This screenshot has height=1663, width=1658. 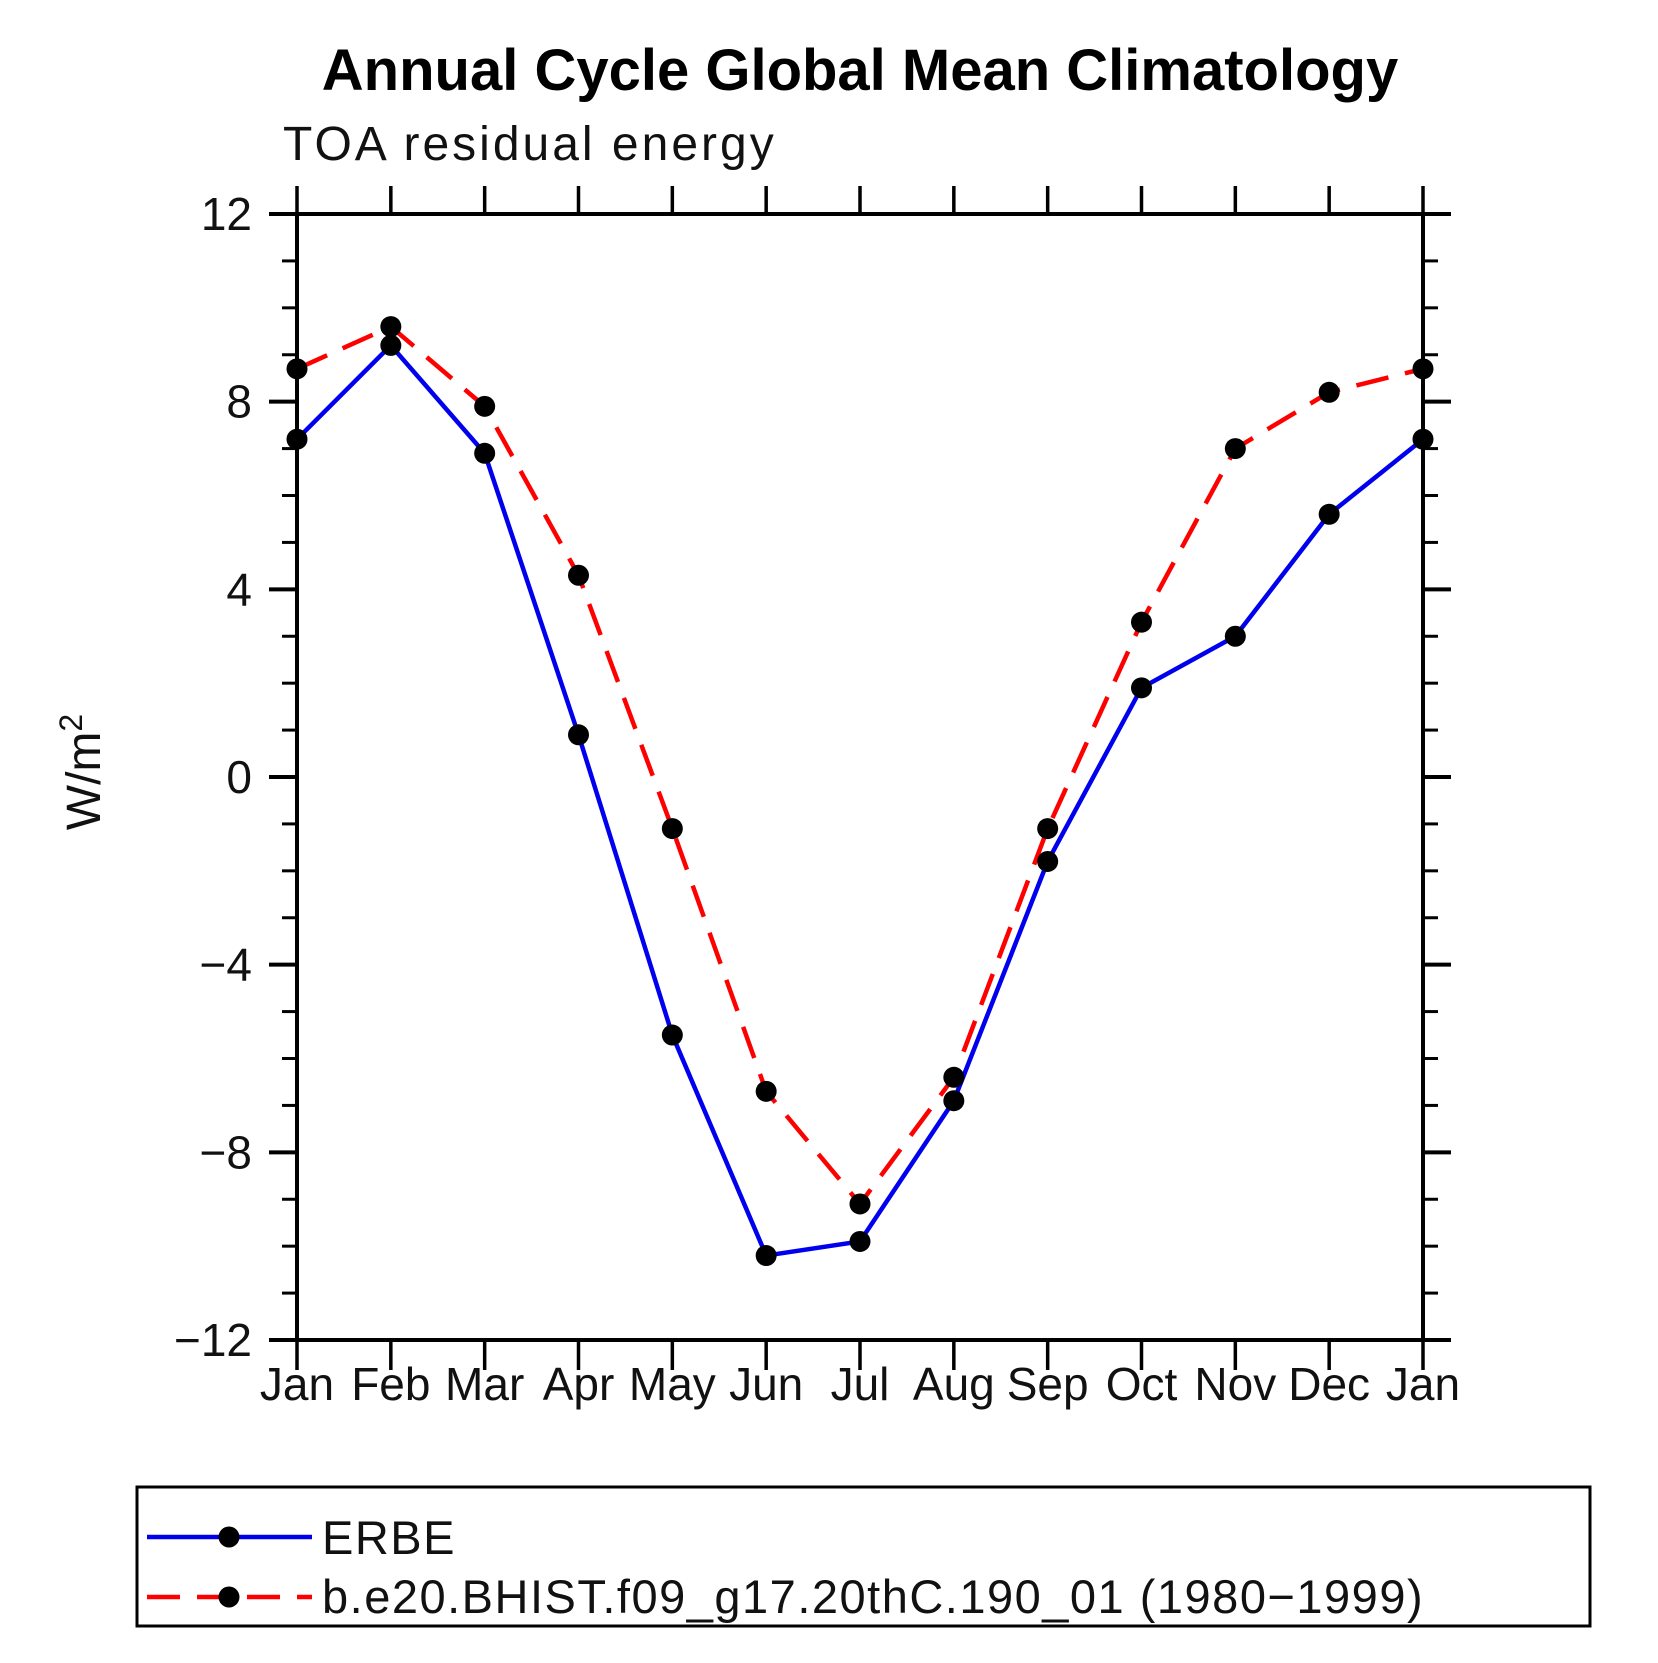 I want to click on x-tick-label: Mar, so click(x=484, y=1384).